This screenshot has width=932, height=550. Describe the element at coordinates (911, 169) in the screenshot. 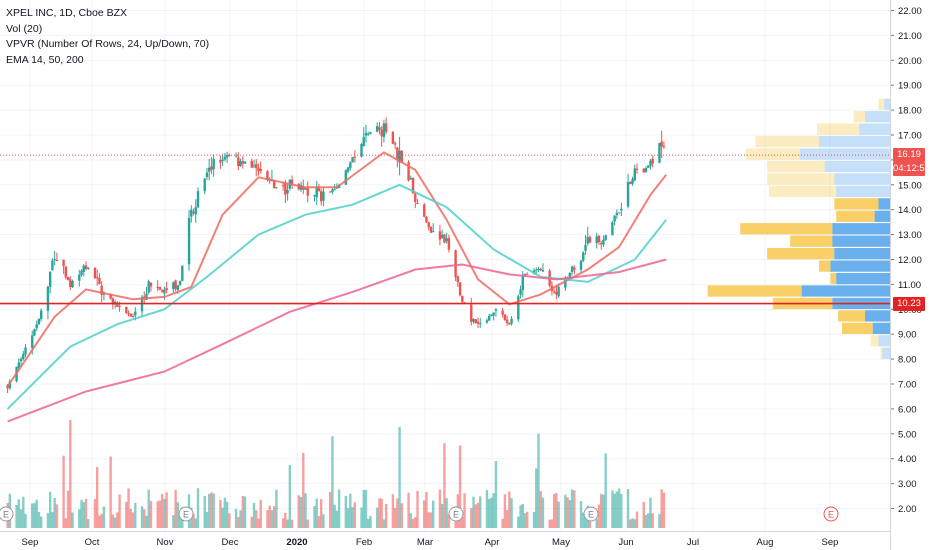

I see `bar-countdown-tag: 04:12:55` at that location.